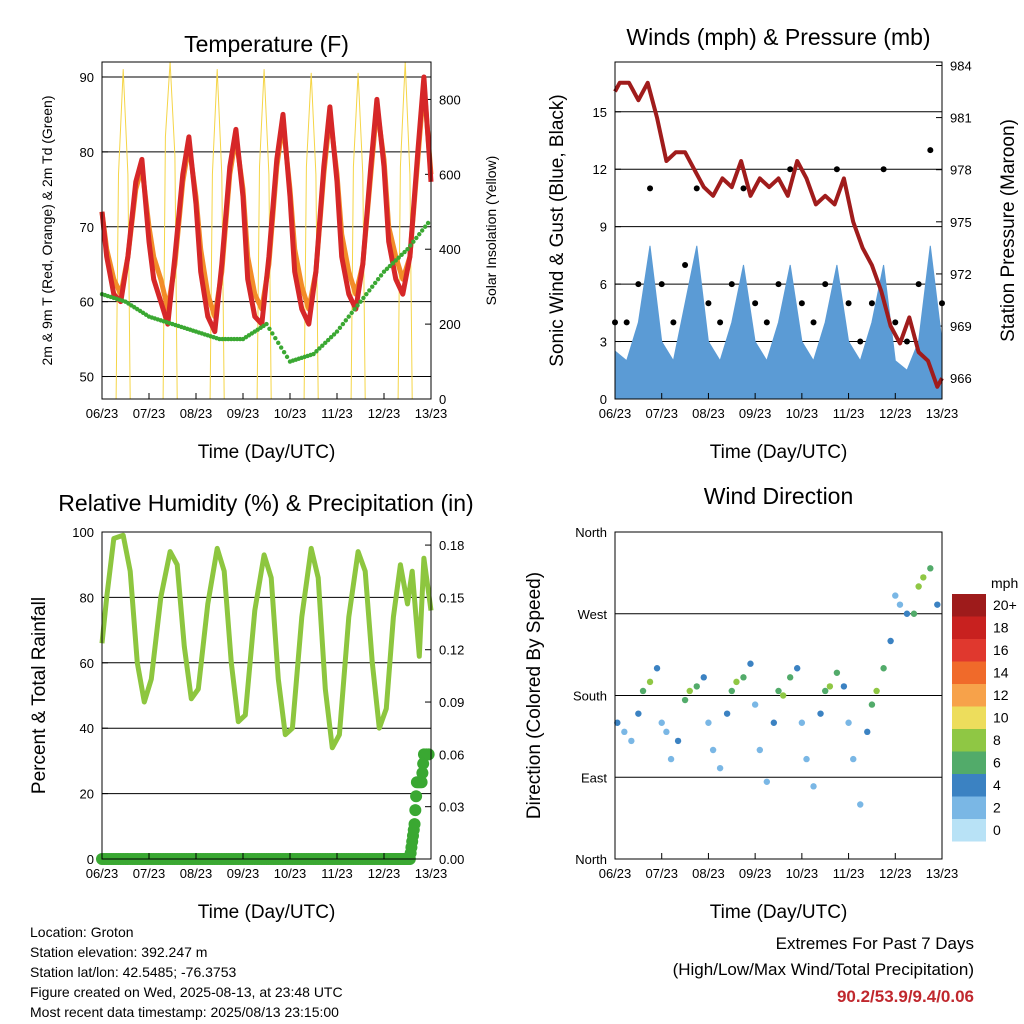 The height and width of the screenshot is (1024, 1024). What do you see at coordinates (778, 246) in the screenshot?
I see `series-gust` at bounding box center [778, 246].